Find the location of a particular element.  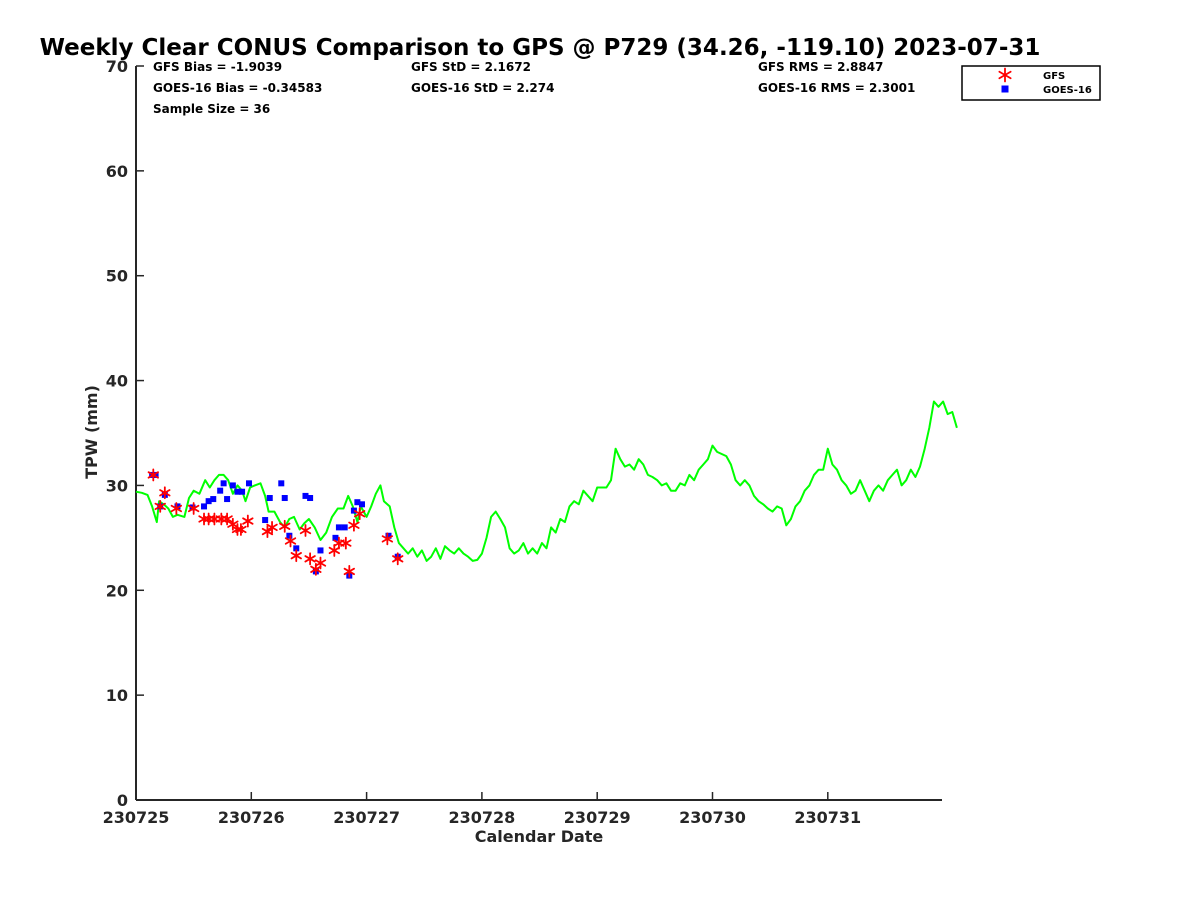

stat-goes-bias: GOES-16 Bias = -0.34583 is located at coordinates (237, 88).